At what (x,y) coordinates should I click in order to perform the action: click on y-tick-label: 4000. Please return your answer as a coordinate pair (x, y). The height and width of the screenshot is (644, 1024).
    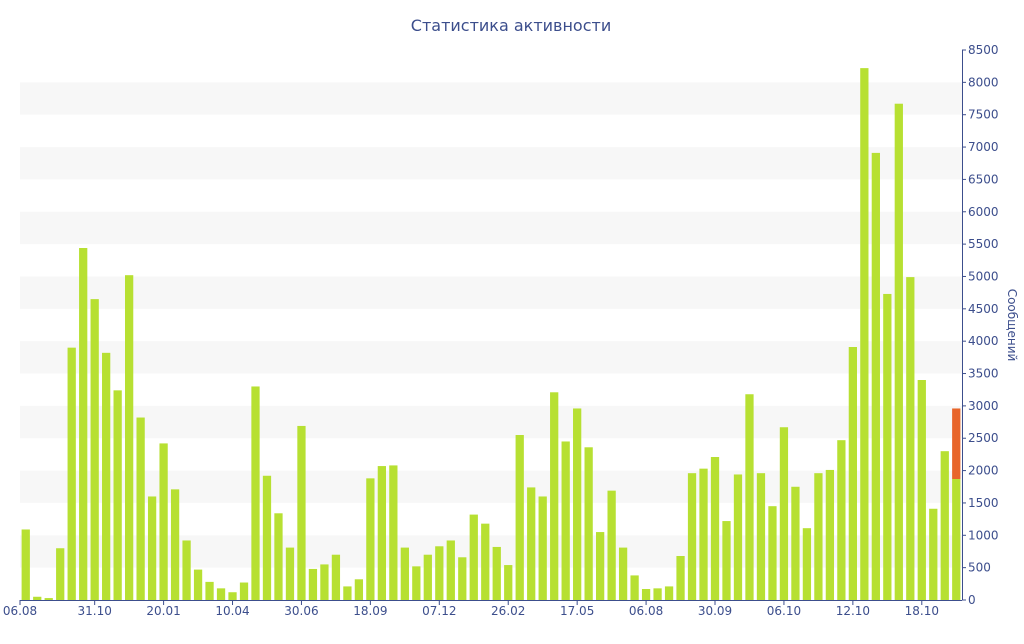
    Looking at the image, I should click on (983, 341).